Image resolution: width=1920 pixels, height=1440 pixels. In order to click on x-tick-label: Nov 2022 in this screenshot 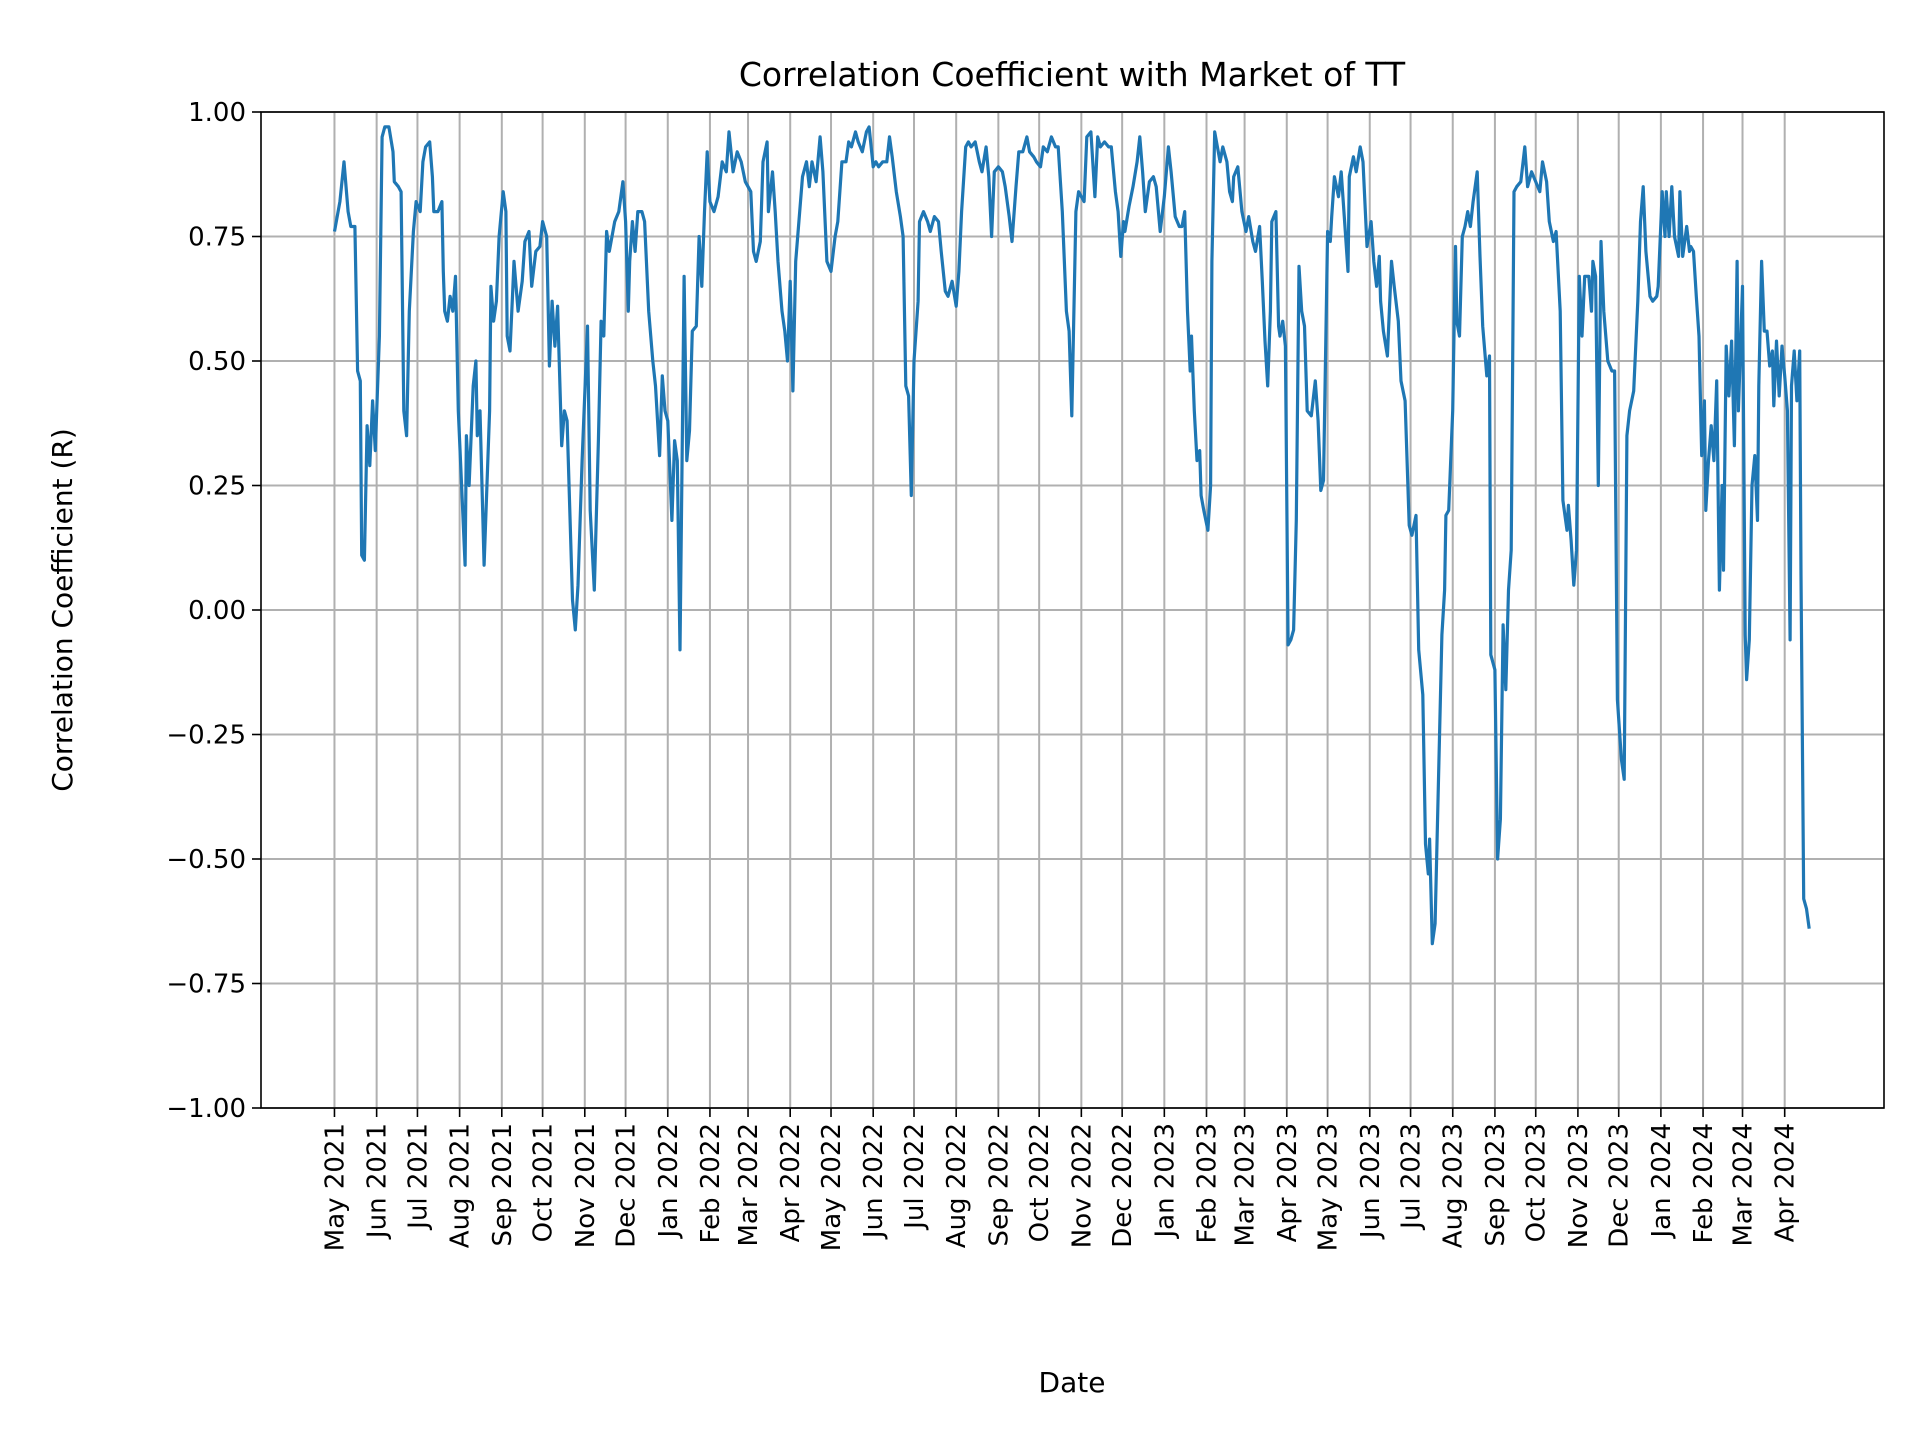, I will do `click(1082, 1185)`.